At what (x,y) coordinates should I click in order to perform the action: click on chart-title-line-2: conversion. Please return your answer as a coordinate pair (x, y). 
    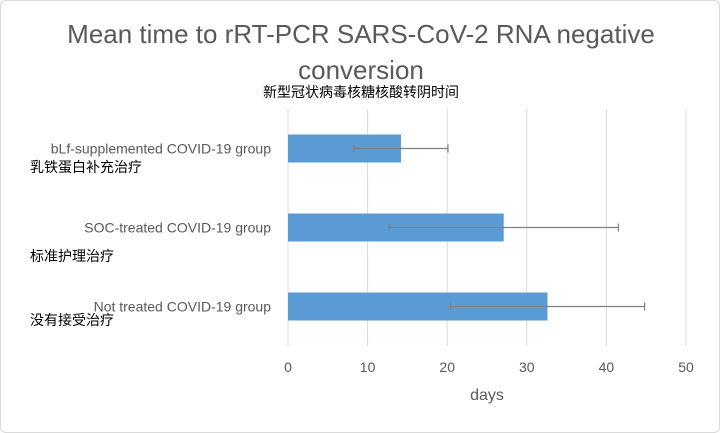
    Looking at the image, I should click on (361, 70).